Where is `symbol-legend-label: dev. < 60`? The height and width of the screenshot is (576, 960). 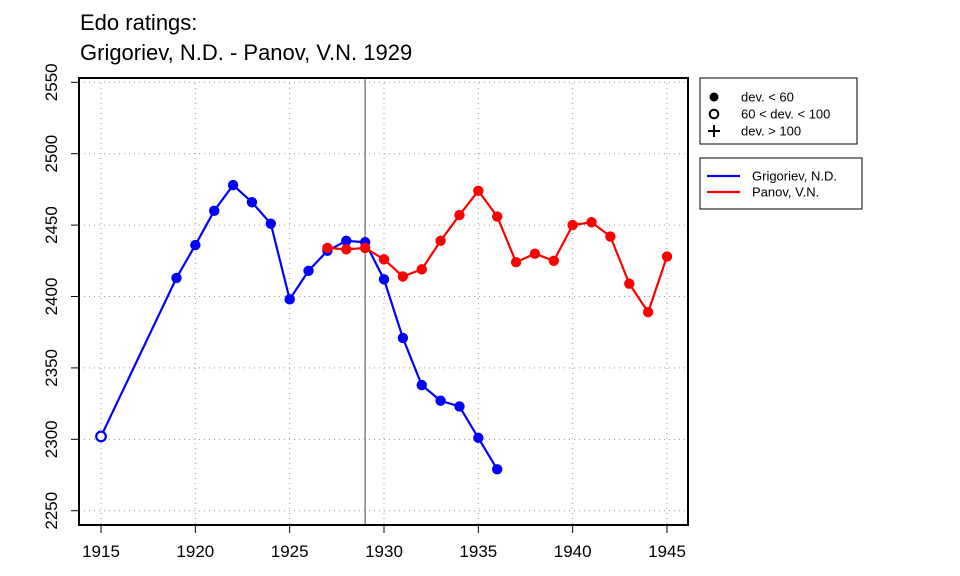
symbol-legend-label: dev. < 60 is located at coordinates (767, 97).